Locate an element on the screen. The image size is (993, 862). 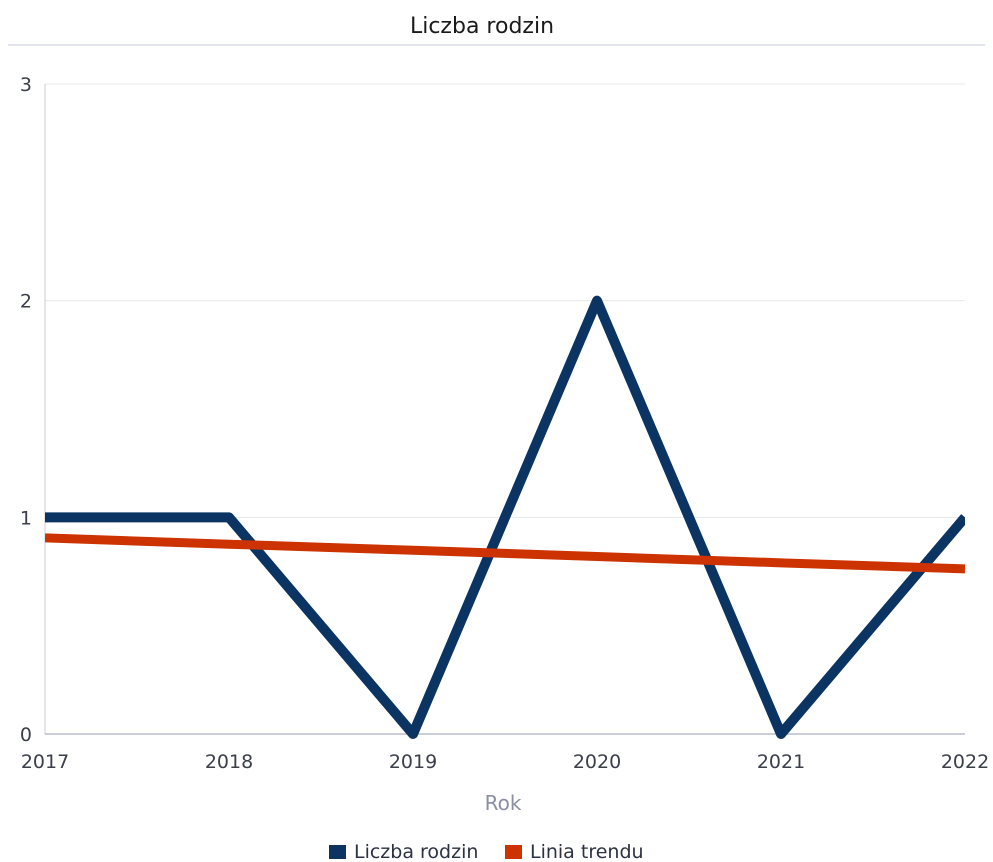
x-tick-label: 2022 is located at coordinates (965, 762).